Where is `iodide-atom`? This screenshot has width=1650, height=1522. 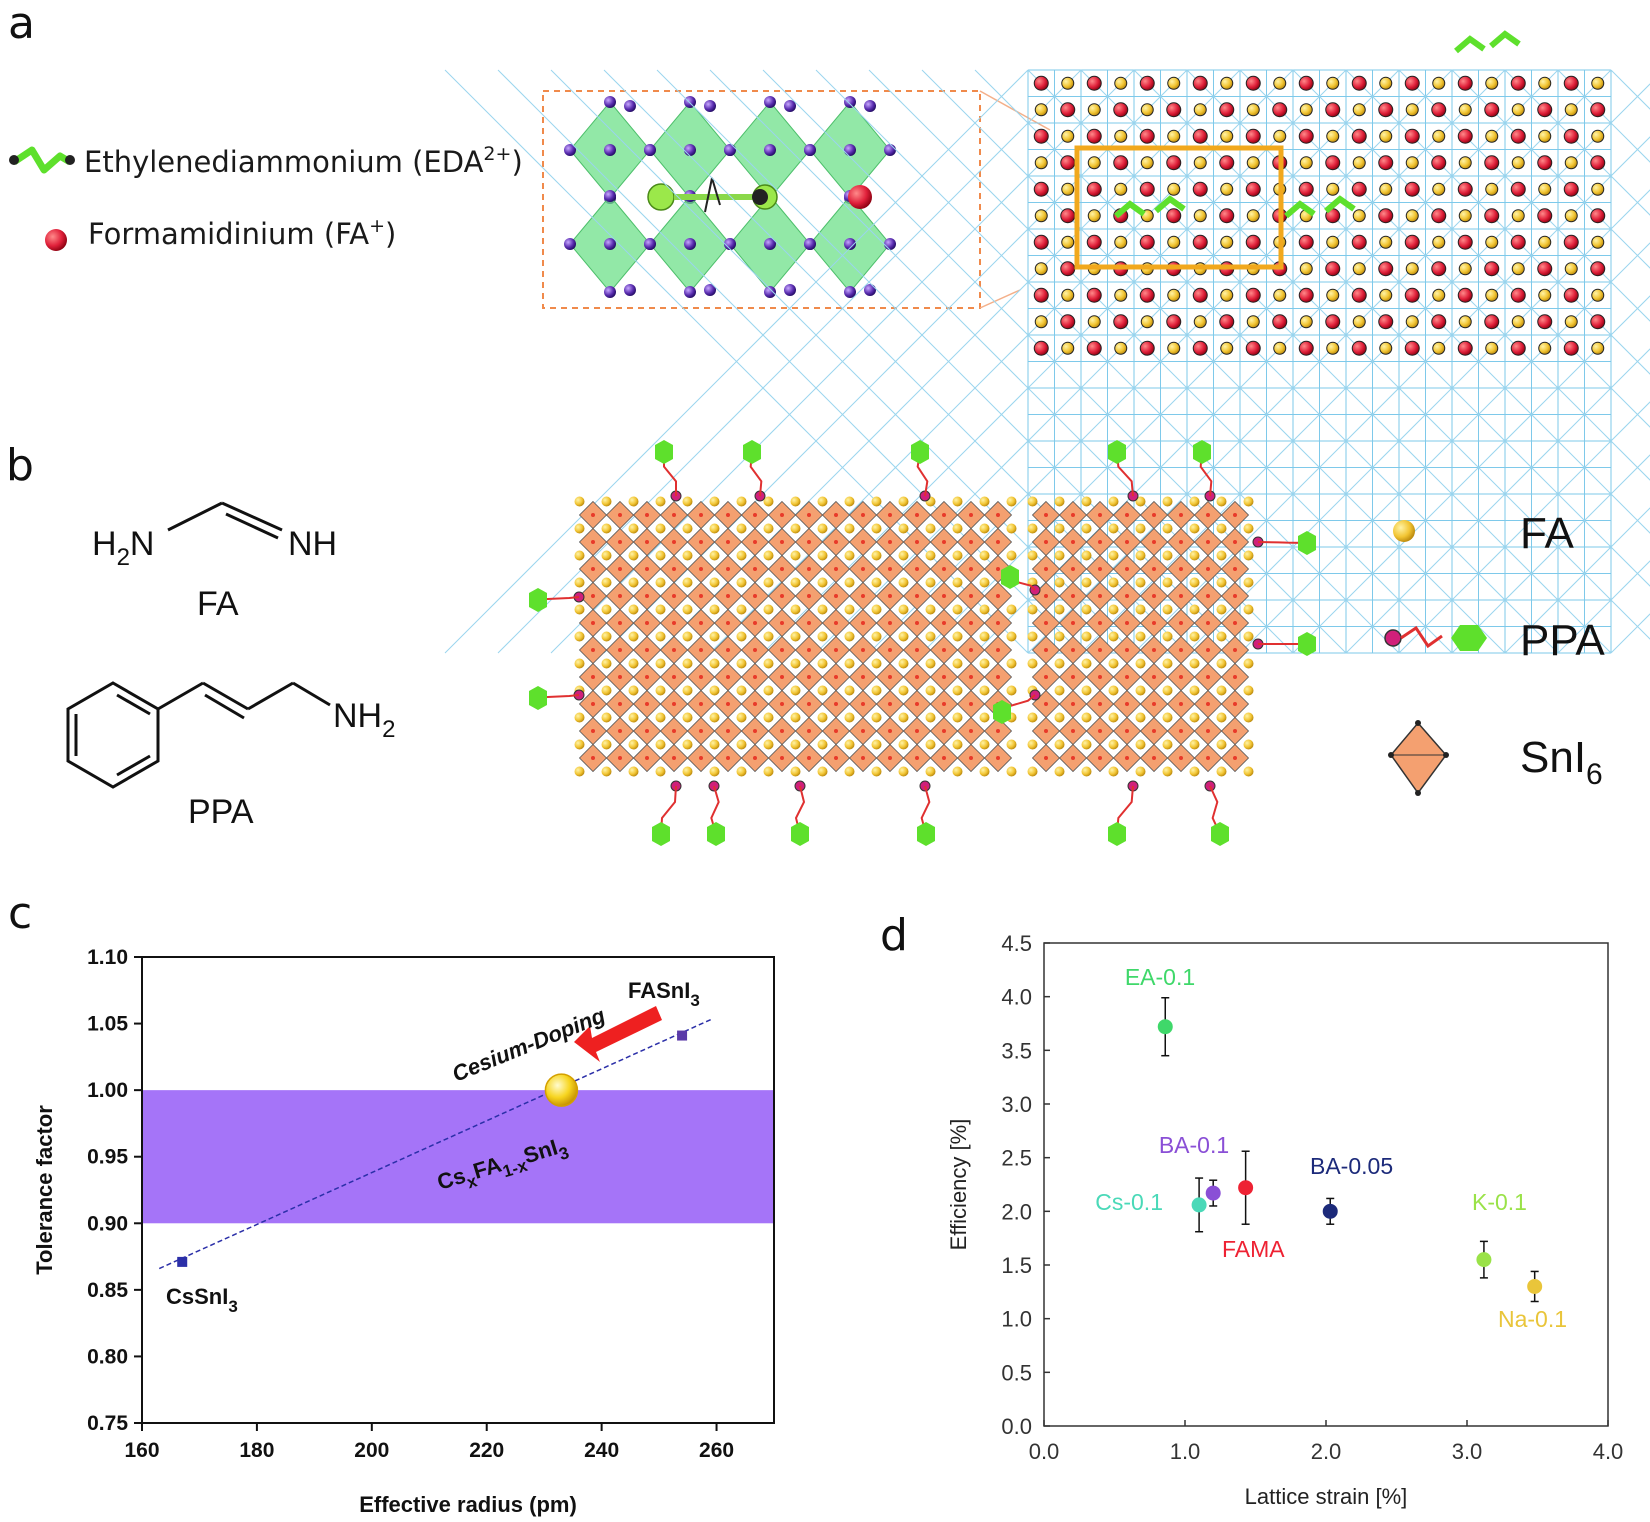 iodide-atom is located at coordinates (870, 106).